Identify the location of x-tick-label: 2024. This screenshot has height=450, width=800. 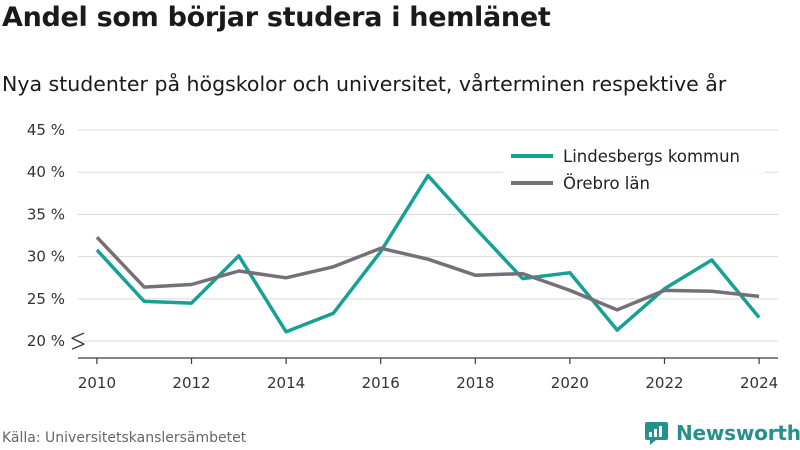
(759, 383).